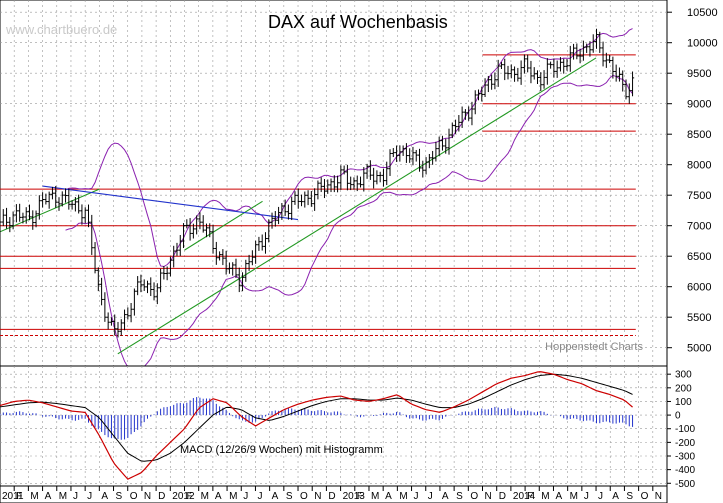 This screenshot has width=723, height=503. Describe the element at coordinates (702, 13) in the screenshot. I see `price-tick-label: 10500` at that location.